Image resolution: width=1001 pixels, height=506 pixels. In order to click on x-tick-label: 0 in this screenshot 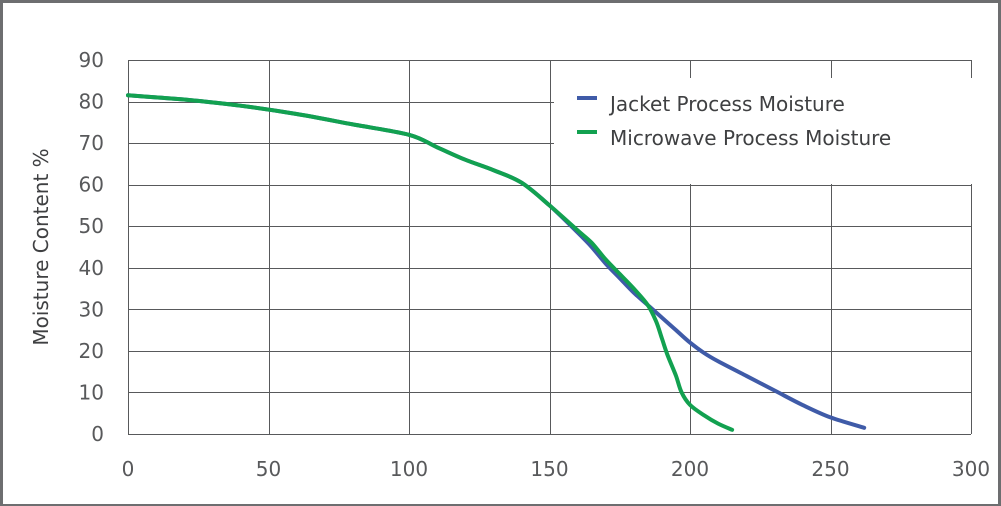, I will do `click(128, 469)`.